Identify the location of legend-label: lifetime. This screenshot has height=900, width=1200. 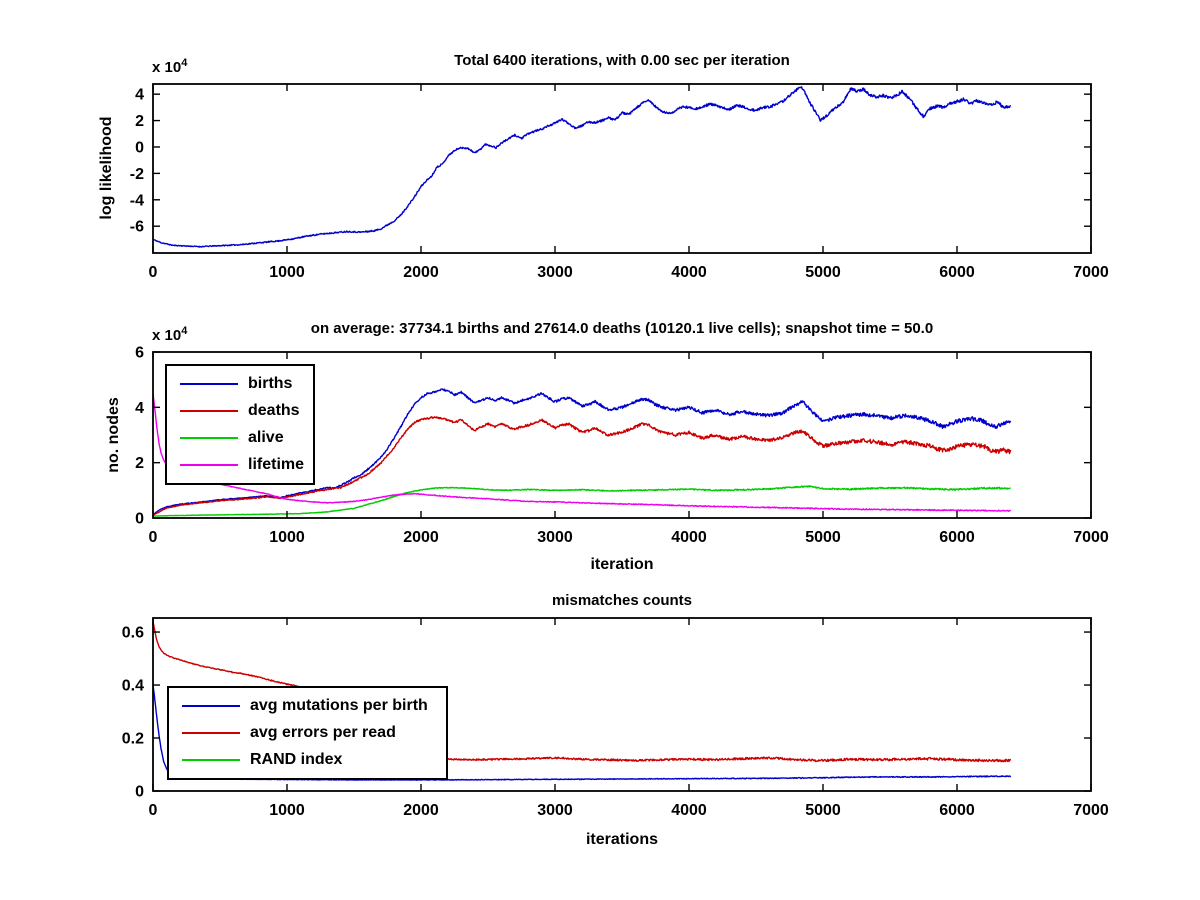
(276, 465).